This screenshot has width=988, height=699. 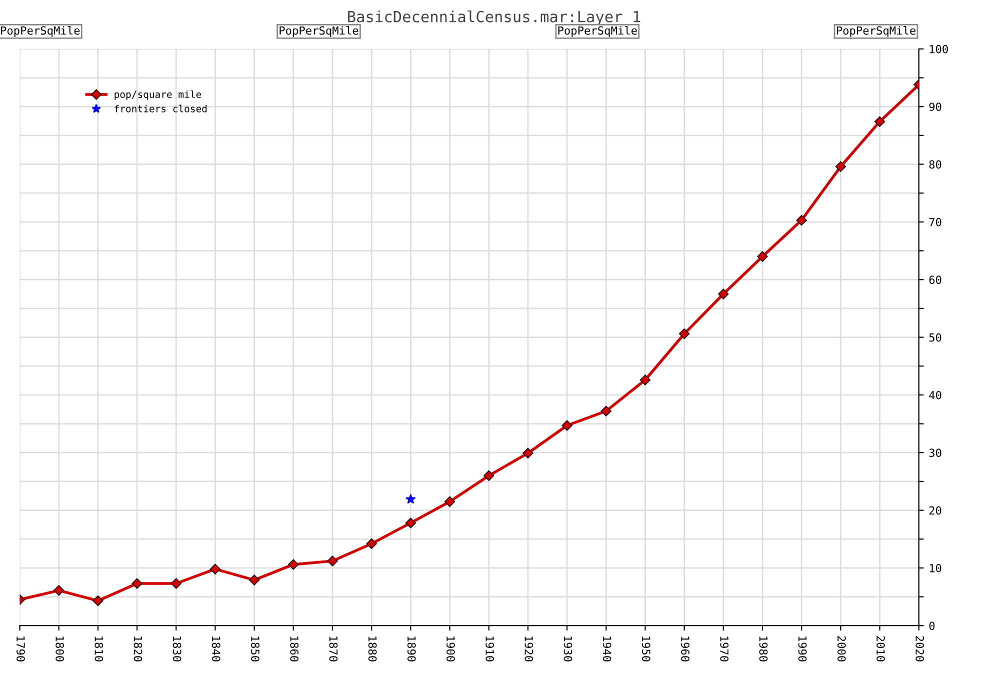 What do you see at coordinates (935, 453) in the screenshot?
I see `y-tick-label: 30` at bounding box center [935, 453].